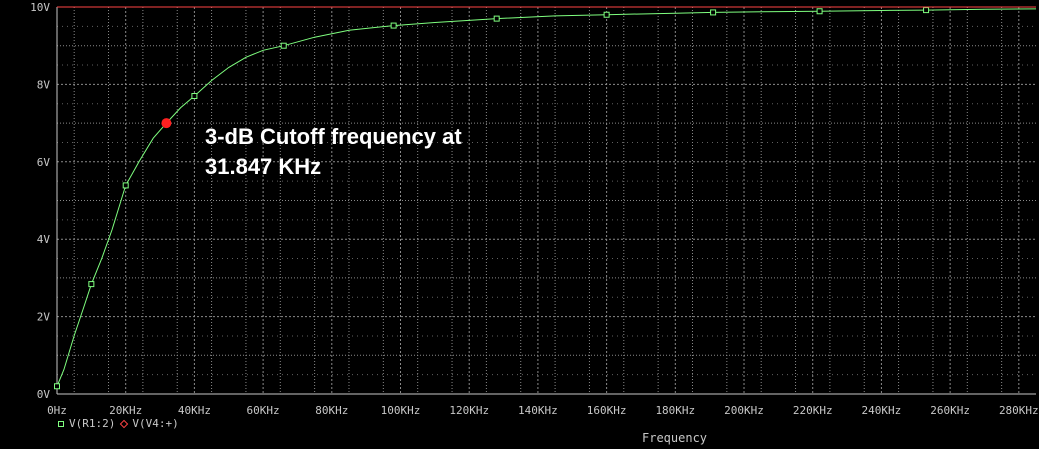  I want to click on cutoff-annotation: 3-dB Cutoff frequency at 31.847 KHz, so click(333, 152).